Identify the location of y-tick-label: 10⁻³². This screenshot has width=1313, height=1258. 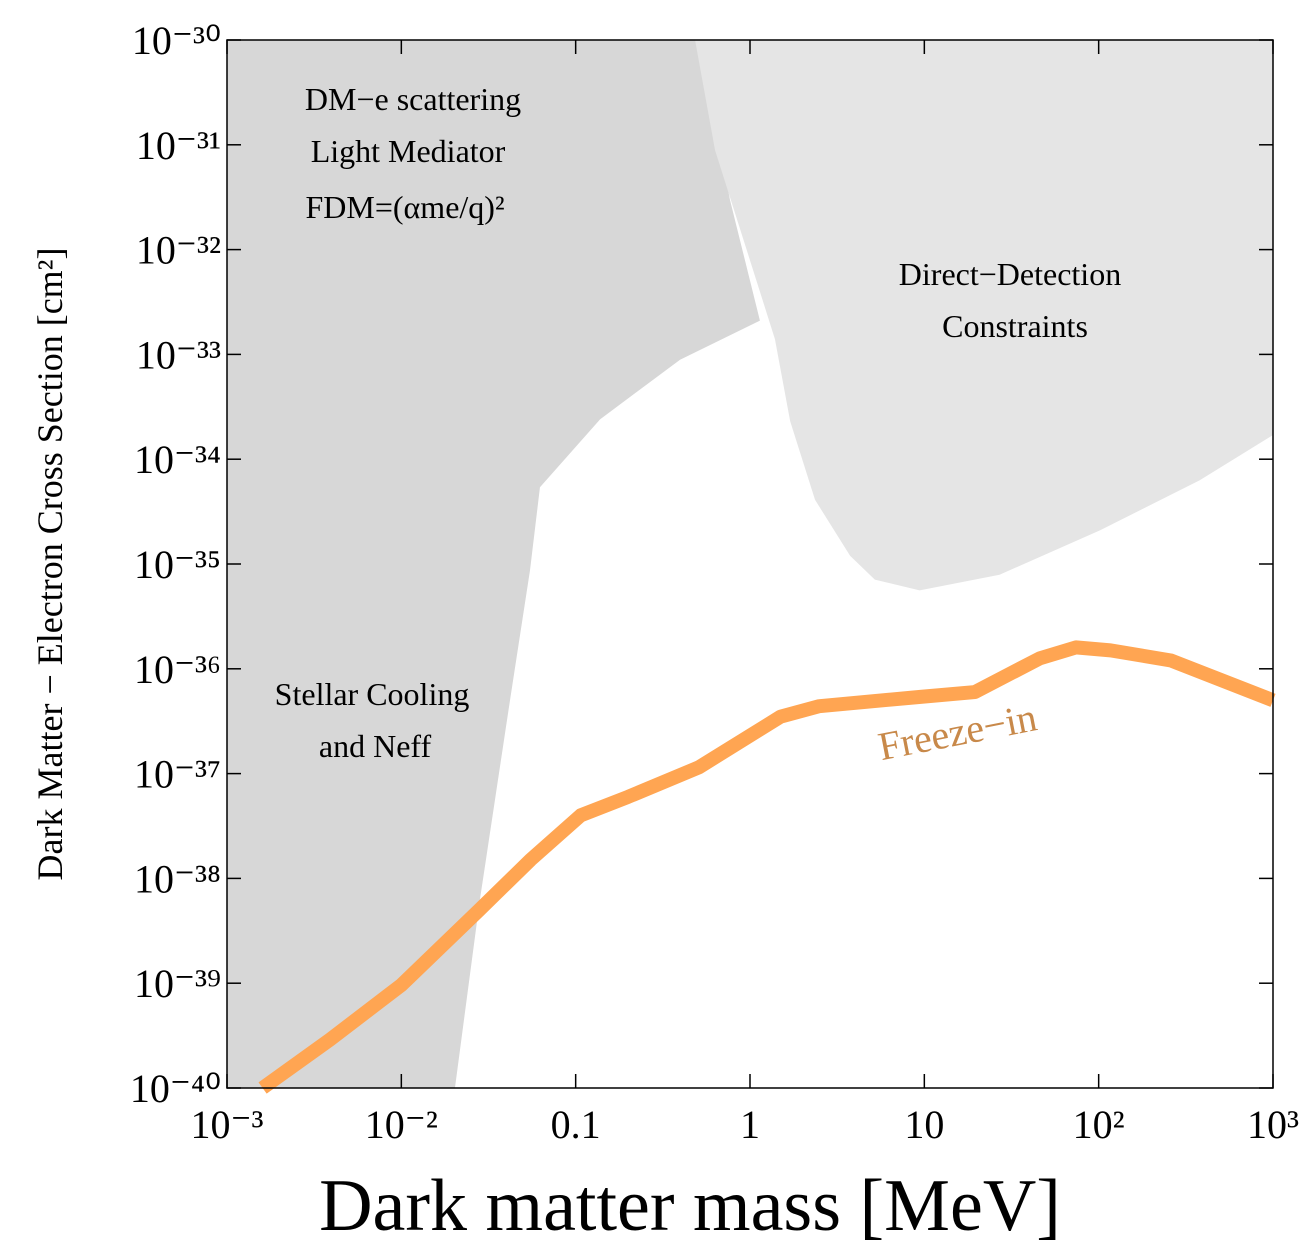
(178, 250).